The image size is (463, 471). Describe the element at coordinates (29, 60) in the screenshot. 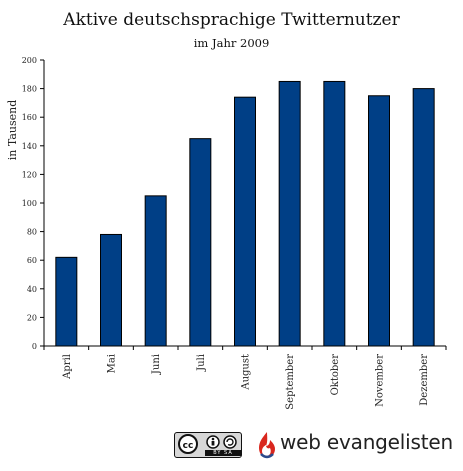

I see `y-tick-label: 200` at that location.